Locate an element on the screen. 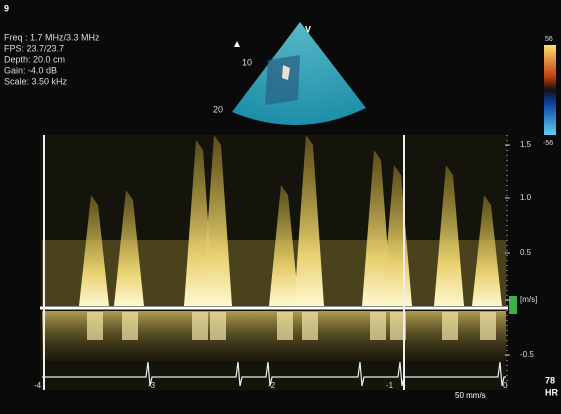 This screenshot has width=561, height=414. setting-line: Depth: 20.0 cm is located at coordinates (34, 59).